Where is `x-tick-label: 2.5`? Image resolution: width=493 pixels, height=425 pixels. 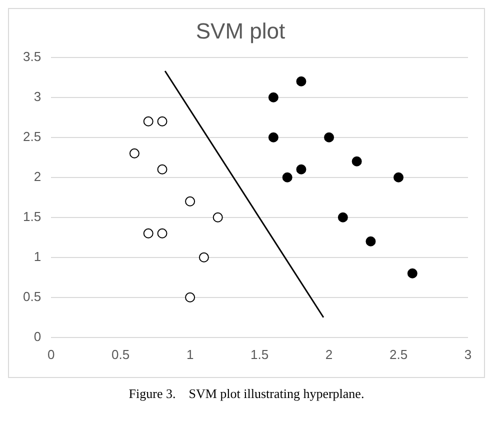
x-tick-label: 2.5 is located at coordinates (398, 354).